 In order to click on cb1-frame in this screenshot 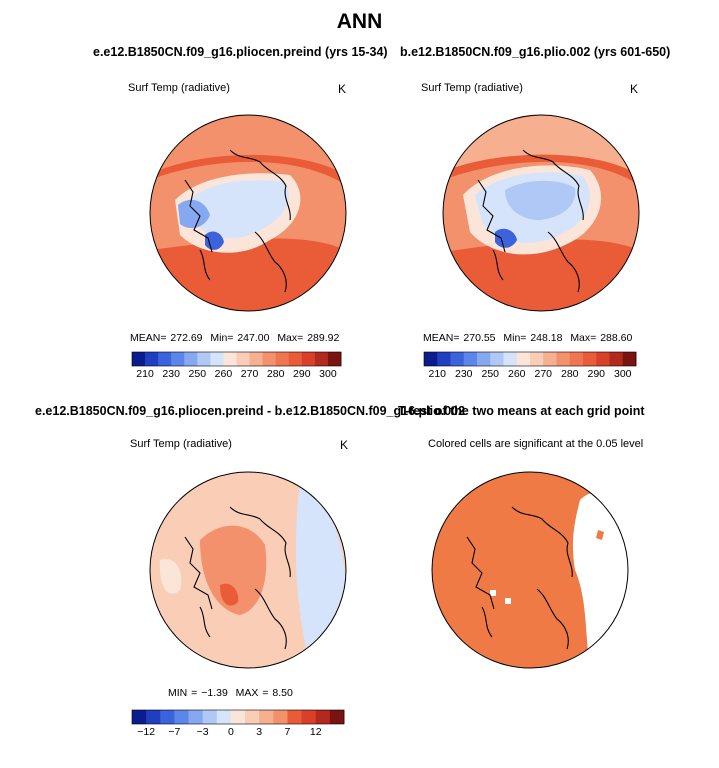, I will do `click(236, 359)`.